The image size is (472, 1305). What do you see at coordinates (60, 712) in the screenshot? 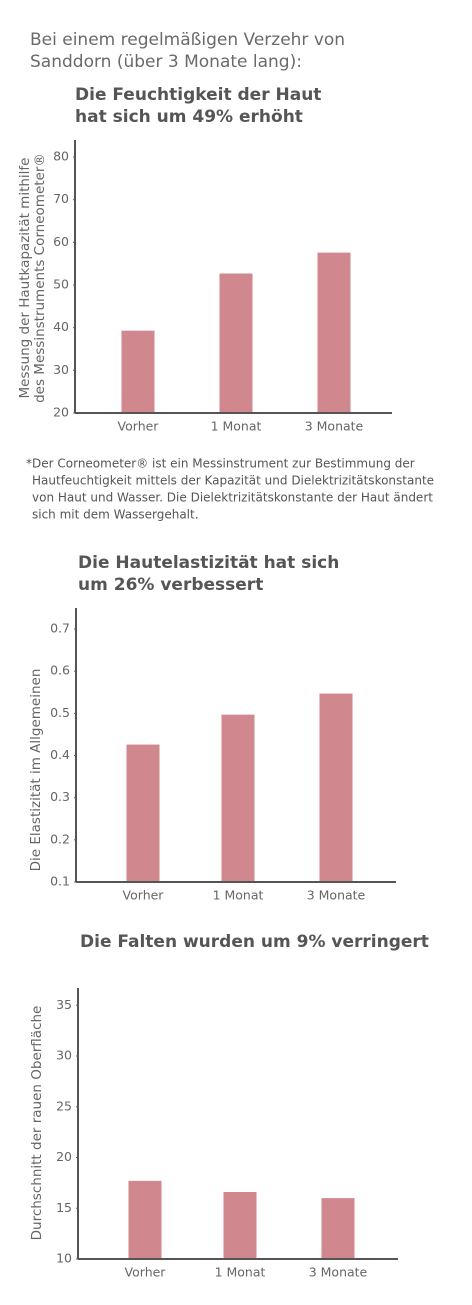
I see `y-tick-label: 0.5` at bounding box center [60, 712].